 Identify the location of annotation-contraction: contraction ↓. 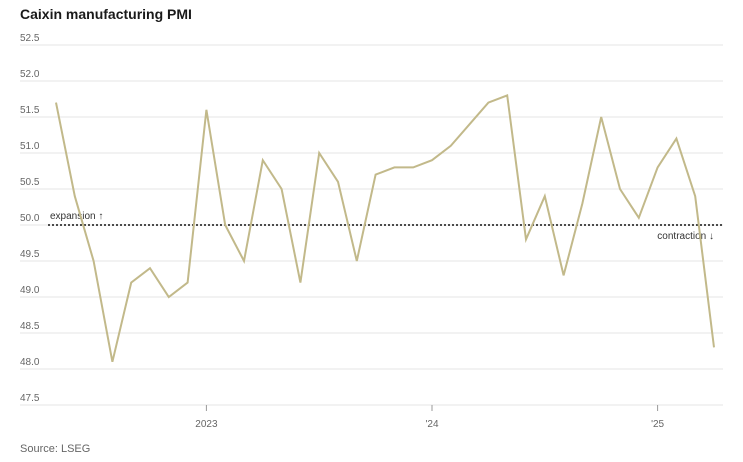
(685, 236).